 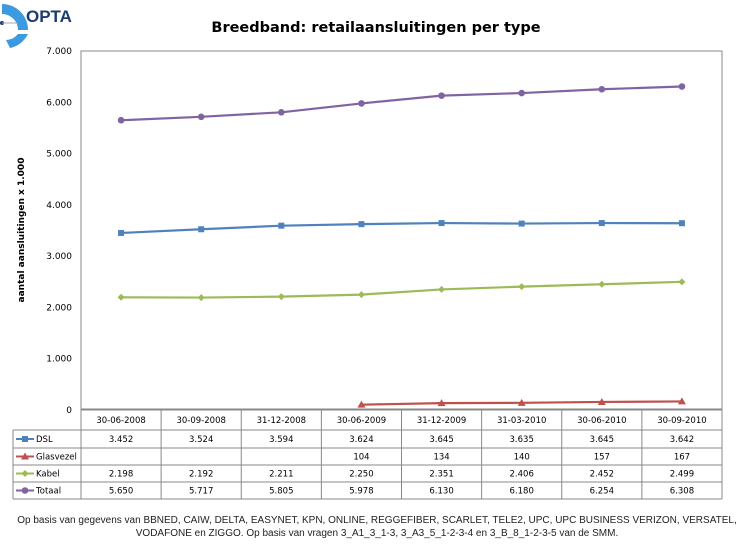 What do you see at coordinates (281, 440) in the screenshot?
I see `data-label: 3.594` at bounding box center [281, 440].